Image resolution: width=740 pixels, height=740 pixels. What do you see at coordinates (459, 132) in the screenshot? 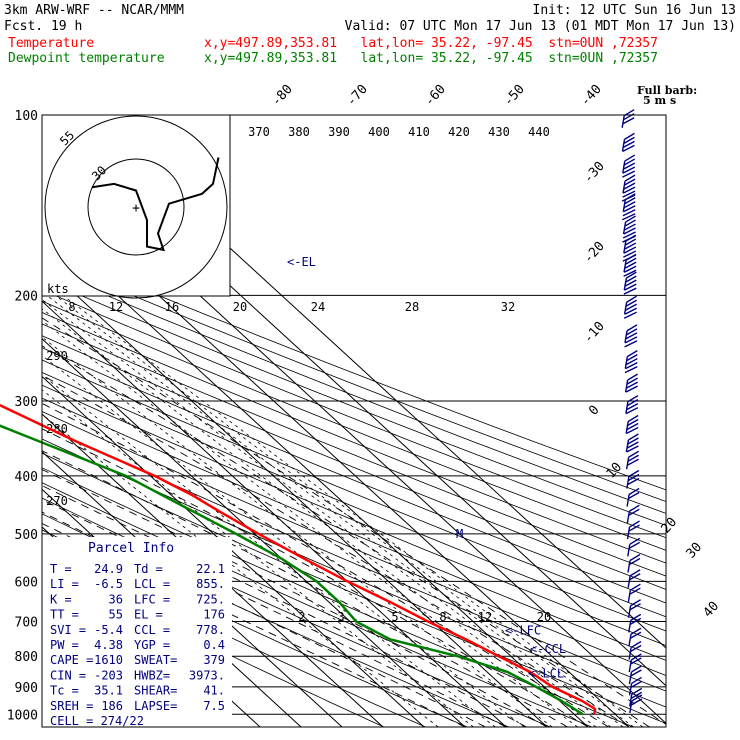
I see `theta-e-tick-label: 420` at bounding box center [459, 132].